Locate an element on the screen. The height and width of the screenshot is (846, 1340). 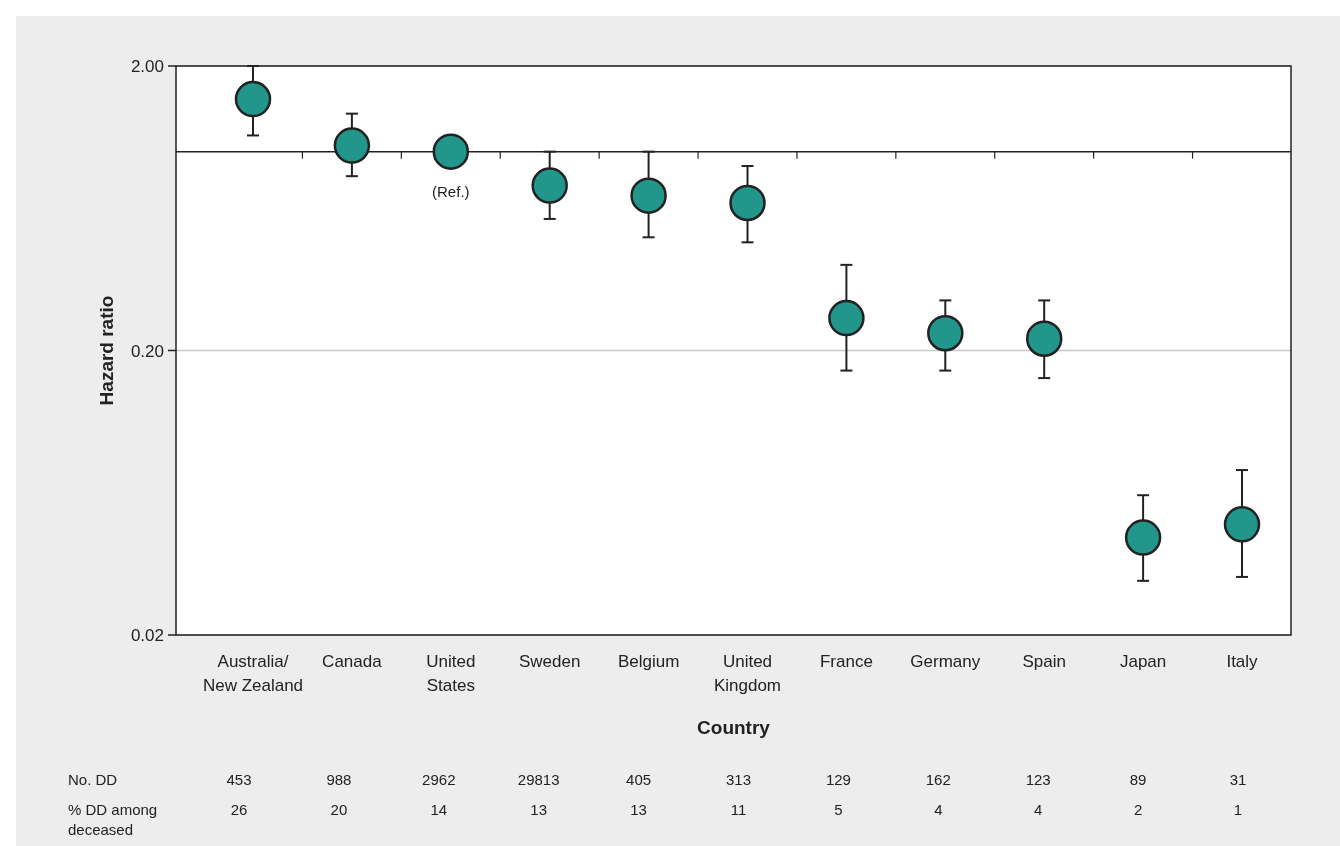
text: % DD among deceased is located at coordinates (113, 819).